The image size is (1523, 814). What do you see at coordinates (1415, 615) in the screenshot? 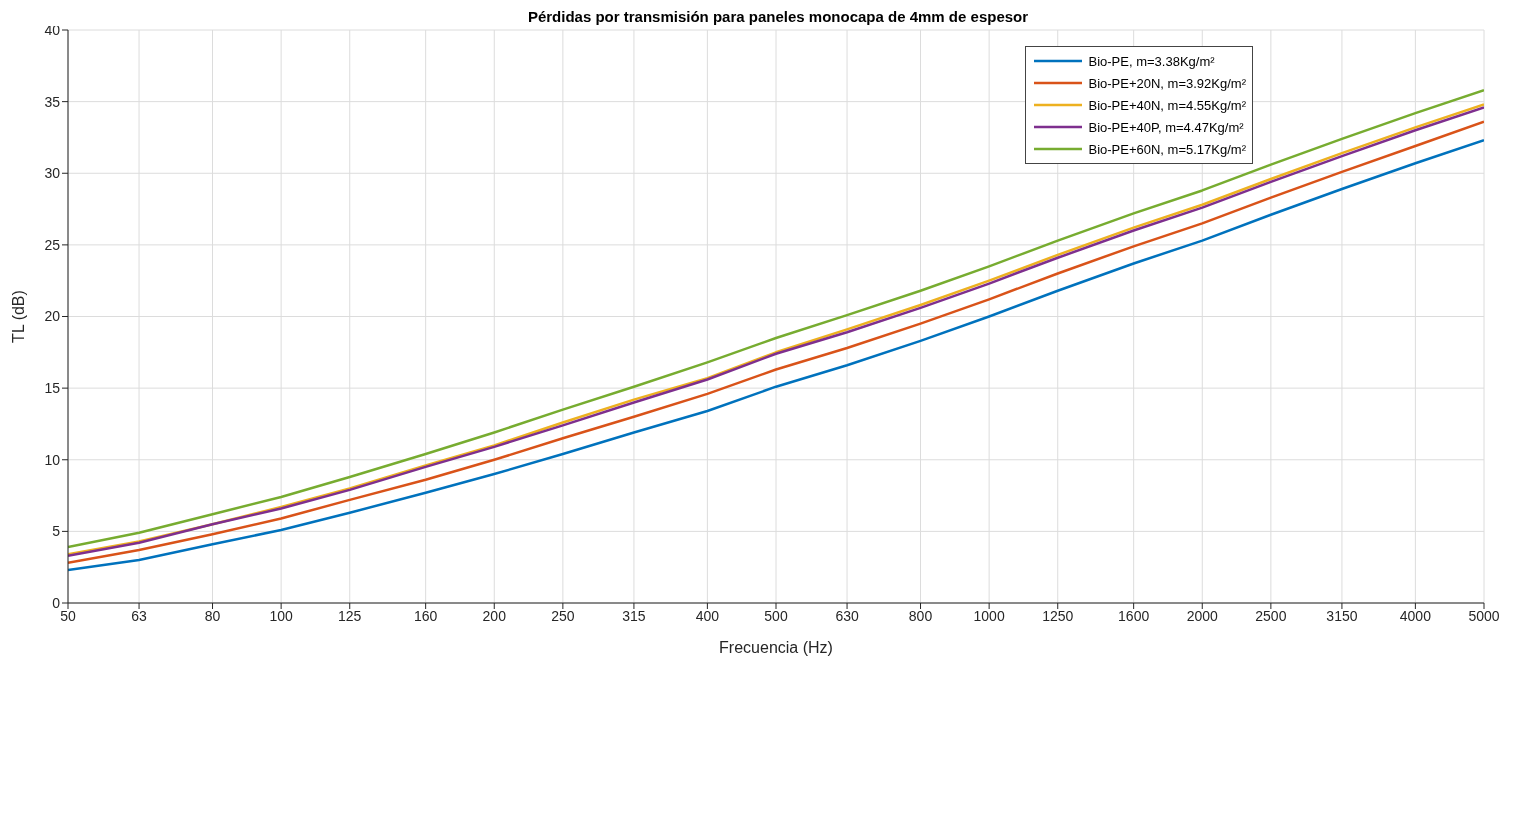
I see `x-tick-label: 4000` at bounding box center [1415, 615].